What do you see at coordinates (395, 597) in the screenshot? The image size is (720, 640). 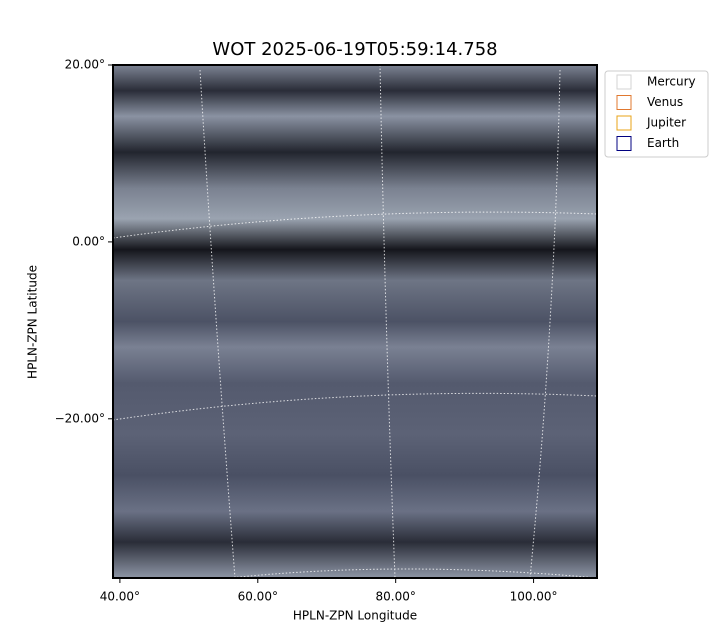 I see `x-tick-label: 80.00°` at bounding box center [395, 597].